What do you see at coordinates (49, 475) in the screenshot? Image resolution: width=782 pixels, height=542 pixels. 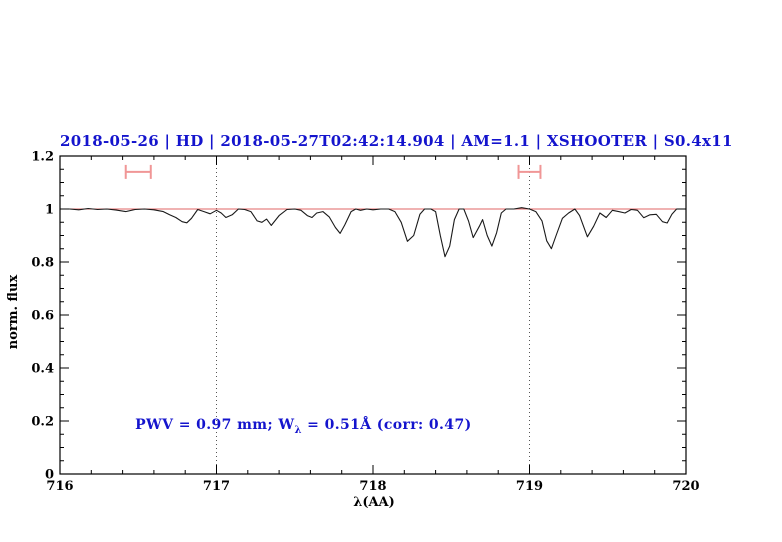 I see `y-tick-label: 0` at bounding box center [49, 475].